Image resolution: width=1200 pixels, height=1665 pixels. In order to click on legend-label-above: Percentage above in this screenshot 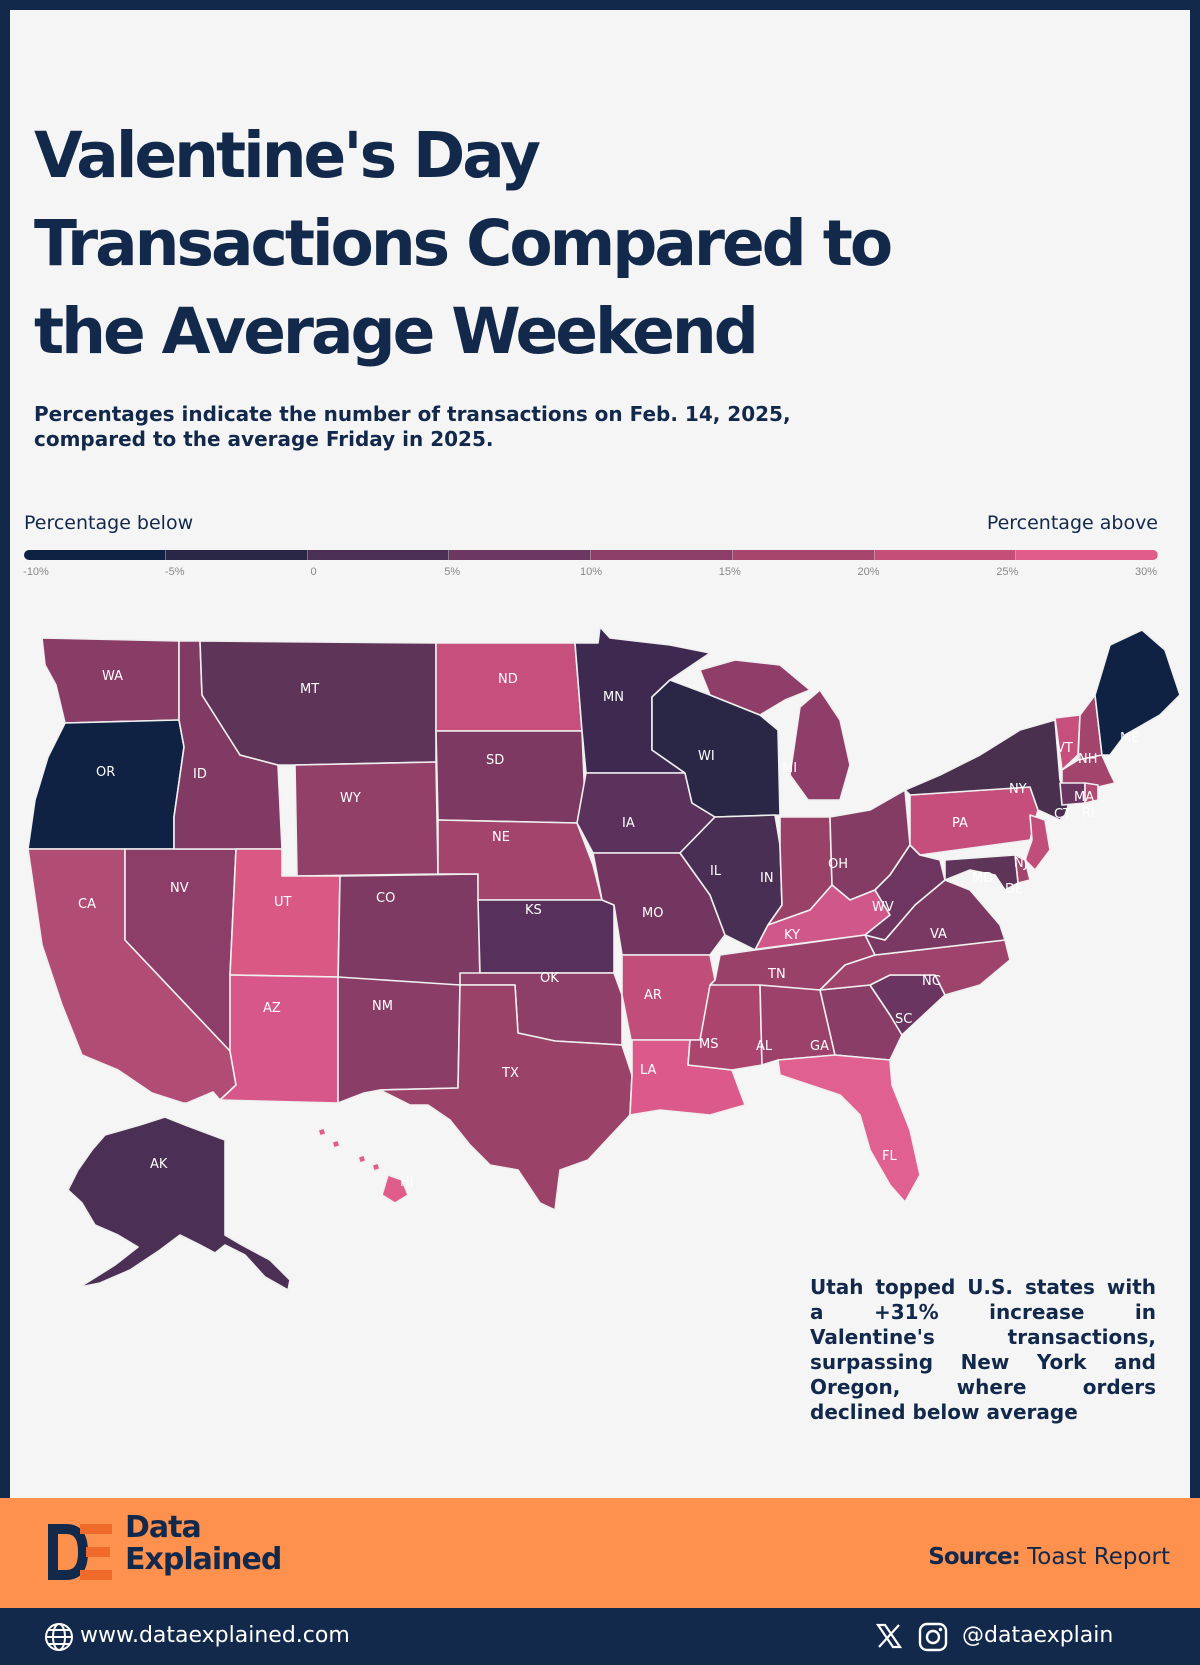, I will do `click(1072, 523)`.